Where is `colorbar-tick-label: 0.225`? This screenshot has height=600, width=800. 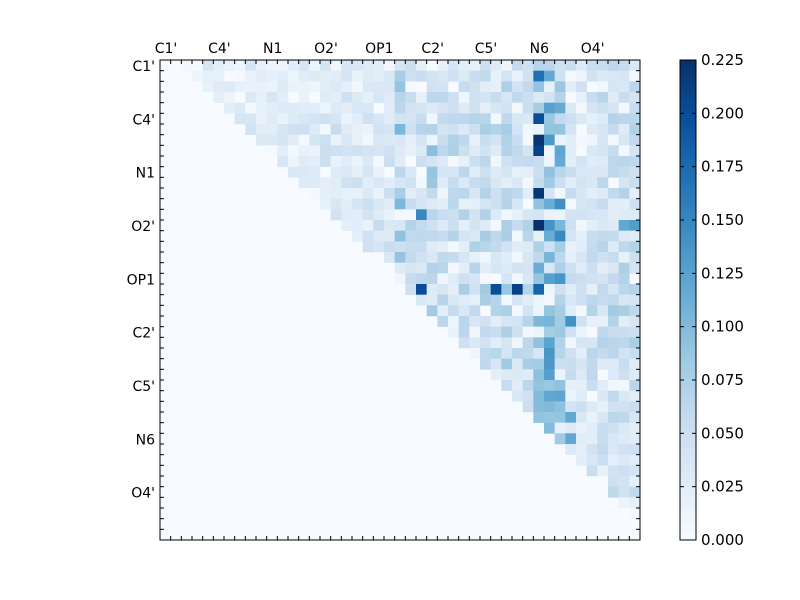 colorbar-tick-label: 0.225 is located at coordinates (722, 60).